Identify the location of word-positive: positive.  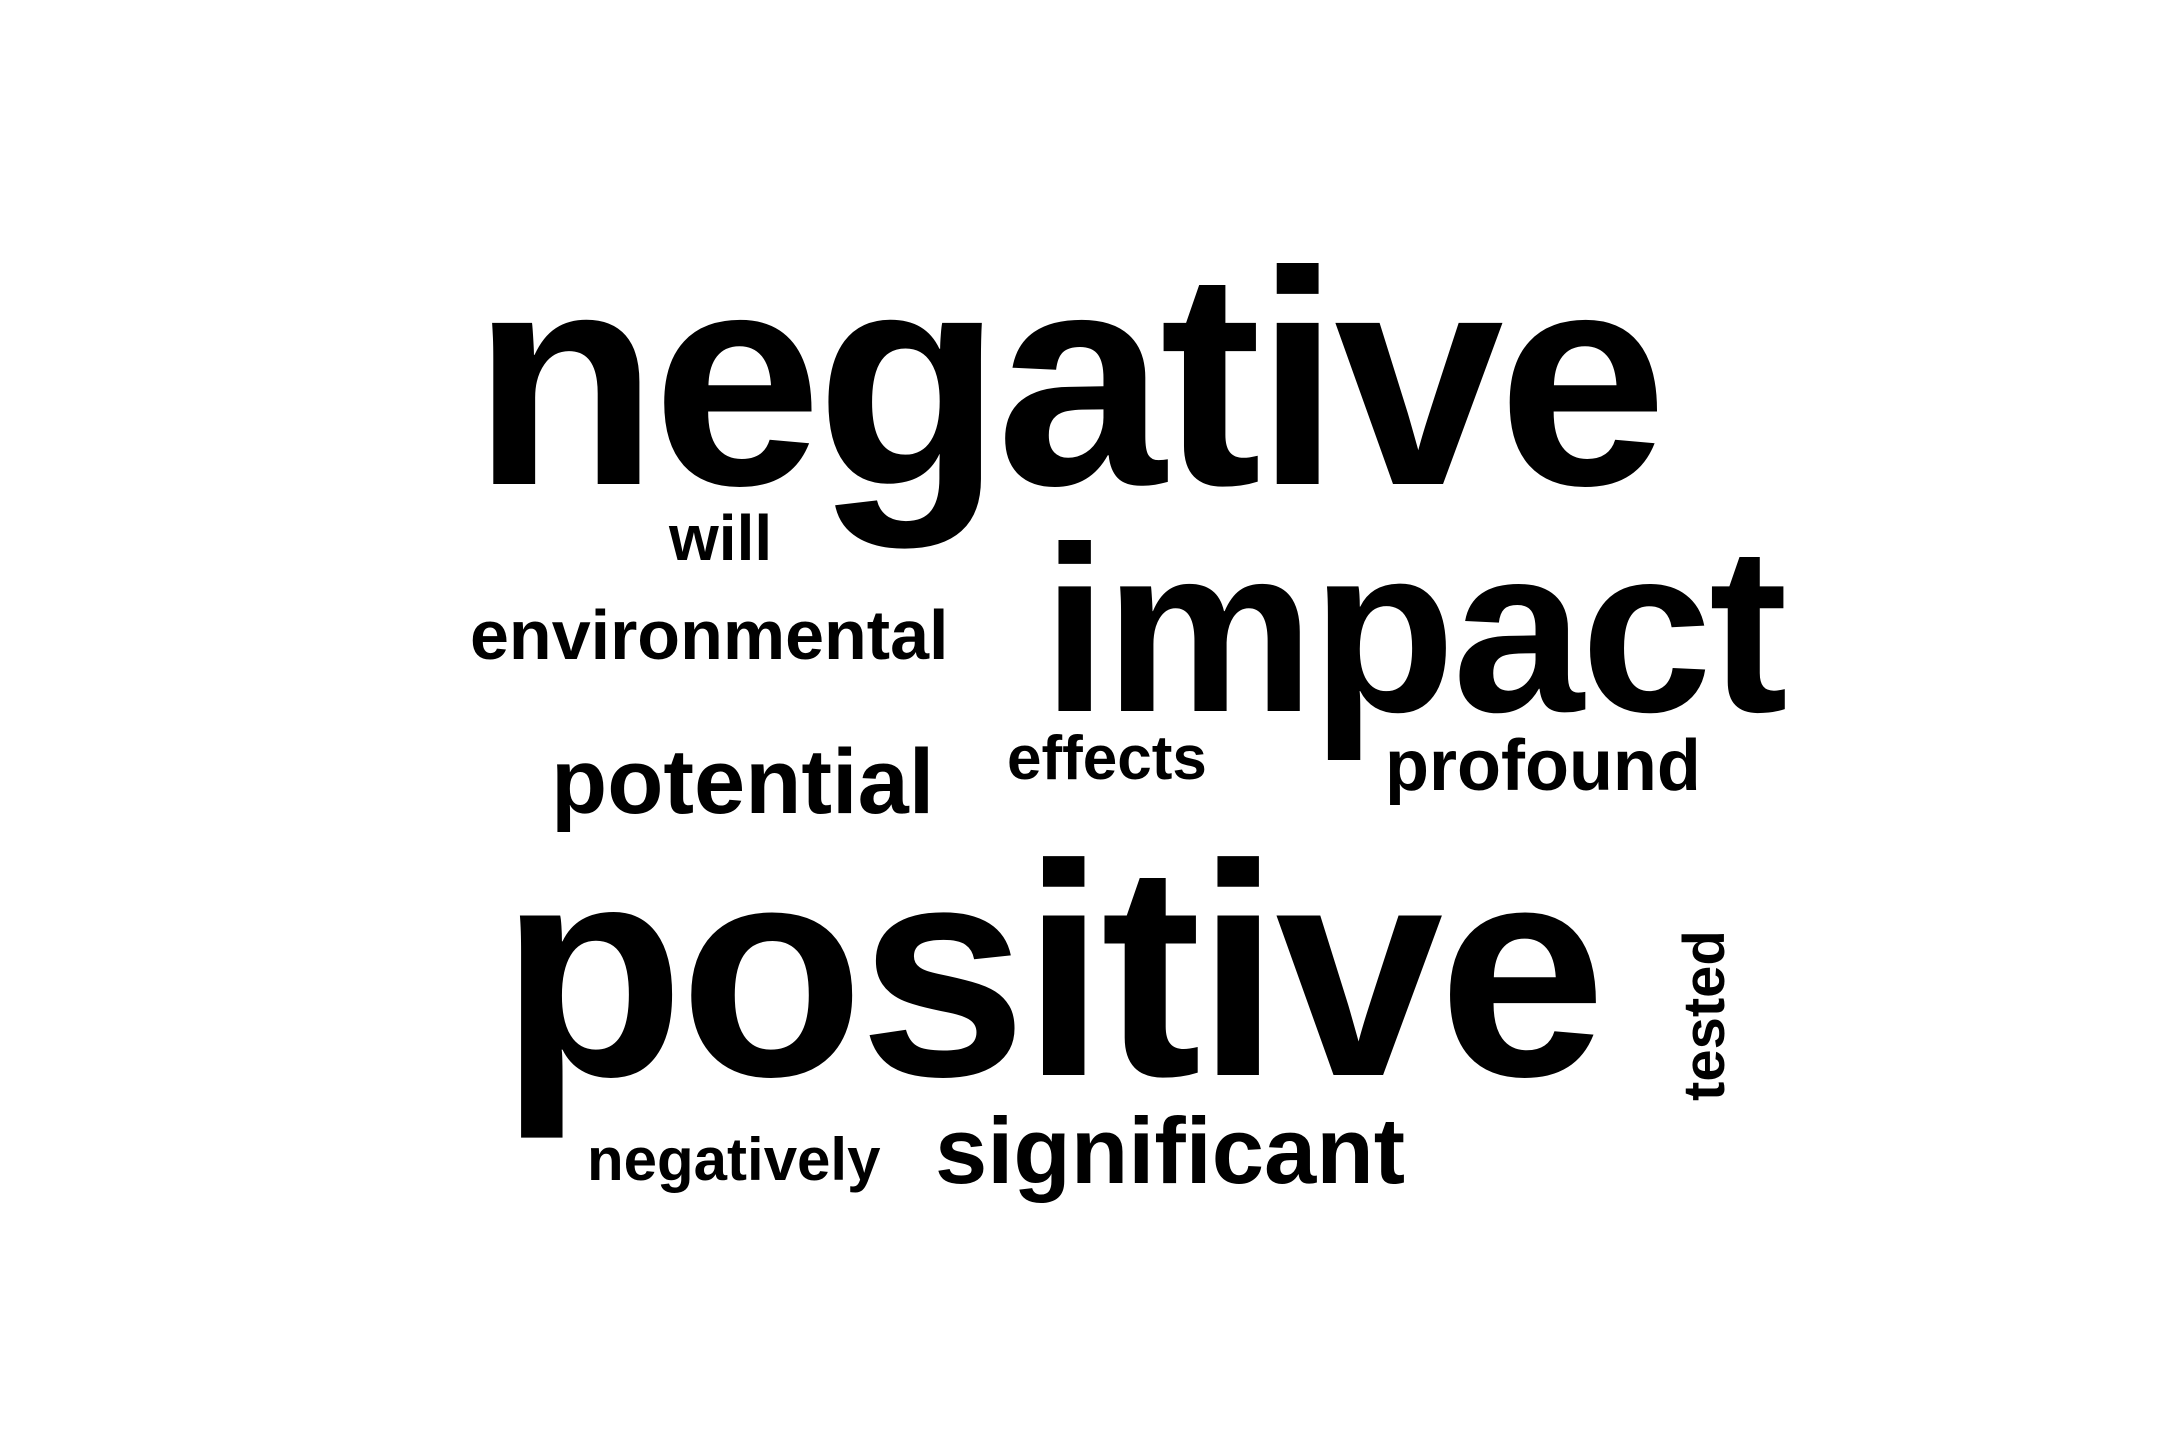
(1053, 970).